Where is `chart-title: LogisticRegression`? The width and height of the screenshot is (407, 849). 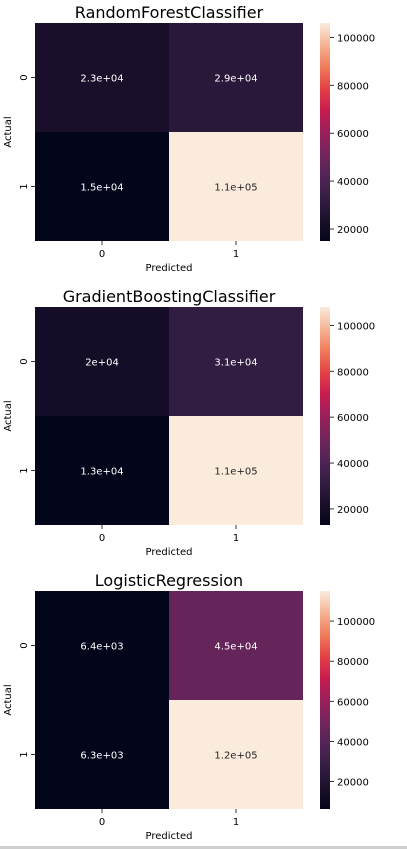
chart-title: LogisticRegression is located at coordinates (169, 580).